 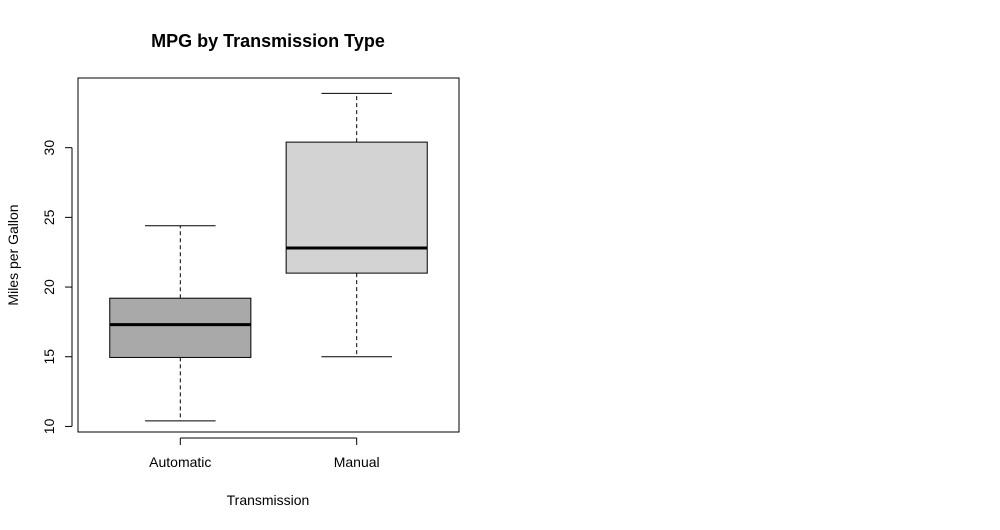 I want to click on box-manual, so click(x=356, y=225).